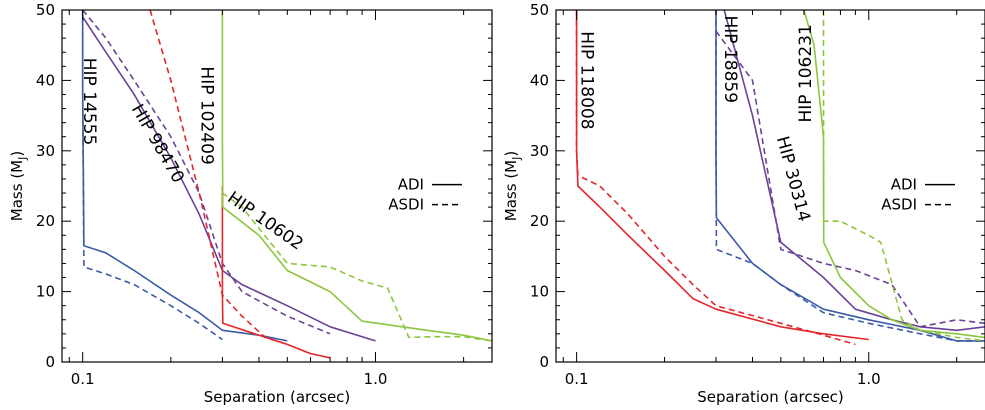  What do you see at coordinates (207, 115) in the screenshot?
I see `series-label: HIP 102409` at bounding box center [207, 115].